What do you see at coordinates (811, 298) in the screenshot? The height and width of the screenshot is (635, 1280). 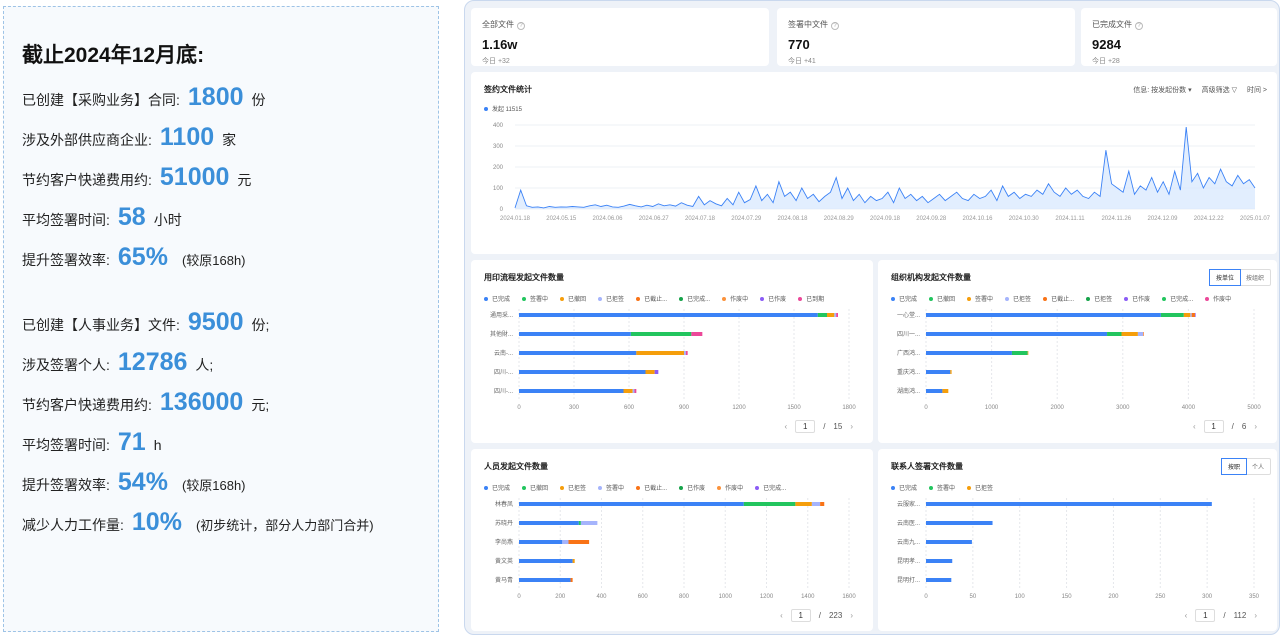 I see `legend-item: 已到期` at bounding box center [811, 298].